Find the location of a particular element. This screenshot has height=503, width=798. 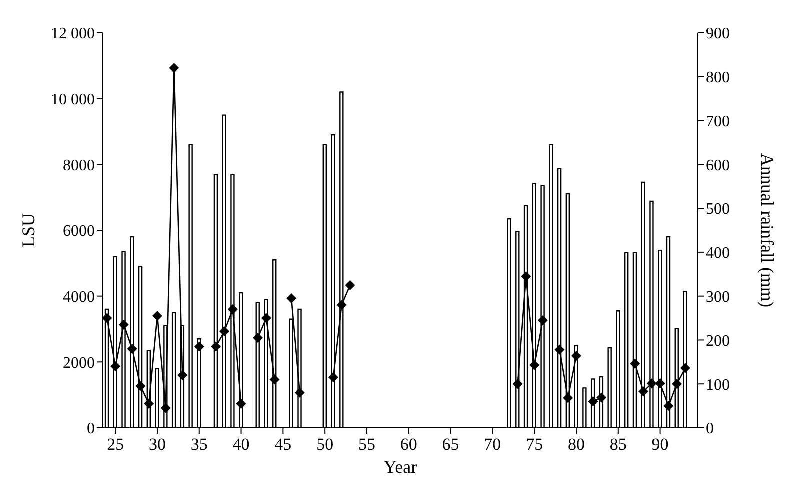

x-axis-title: Year is located at coordinates (401, 467).